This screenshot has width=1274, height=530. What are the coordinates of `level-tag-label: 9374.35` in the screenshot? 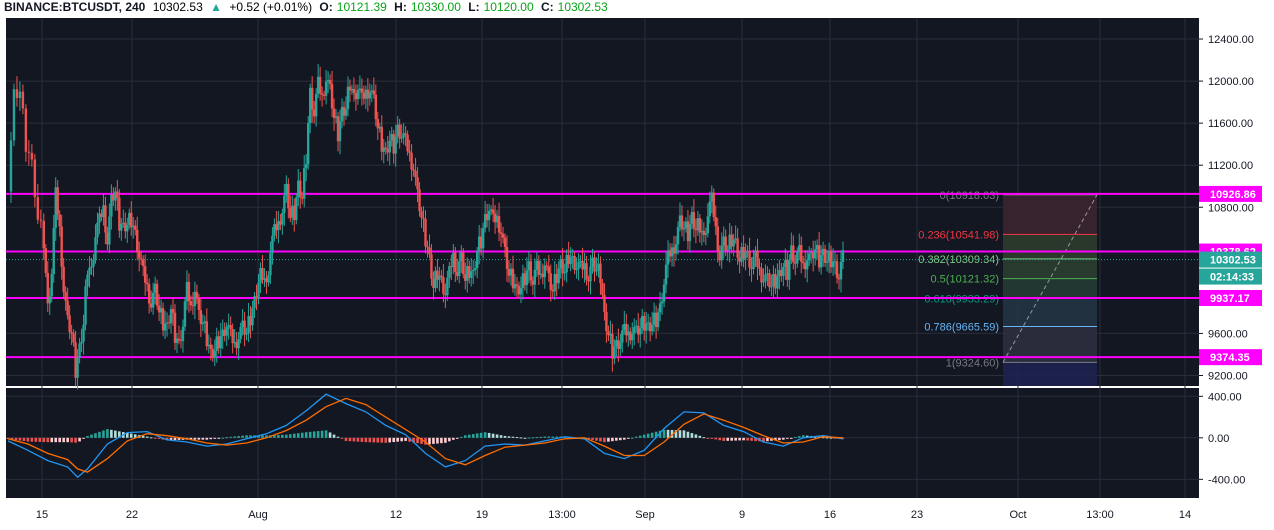 It's located at (1230, 358).